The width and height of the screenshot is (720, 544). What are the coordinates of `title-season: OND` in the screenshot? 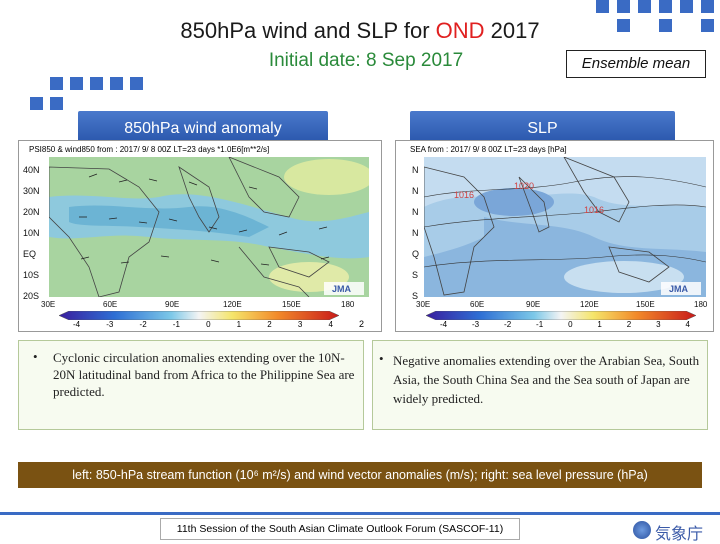 It's located at (460, 30).